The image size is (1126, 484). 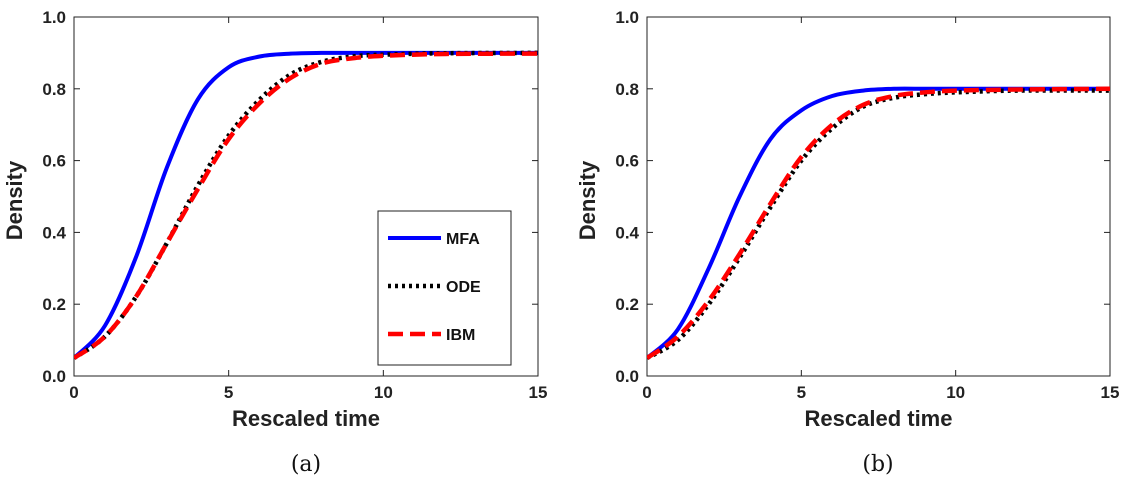 I want to click on panel-caption: (b), so click(x=877, y=464).